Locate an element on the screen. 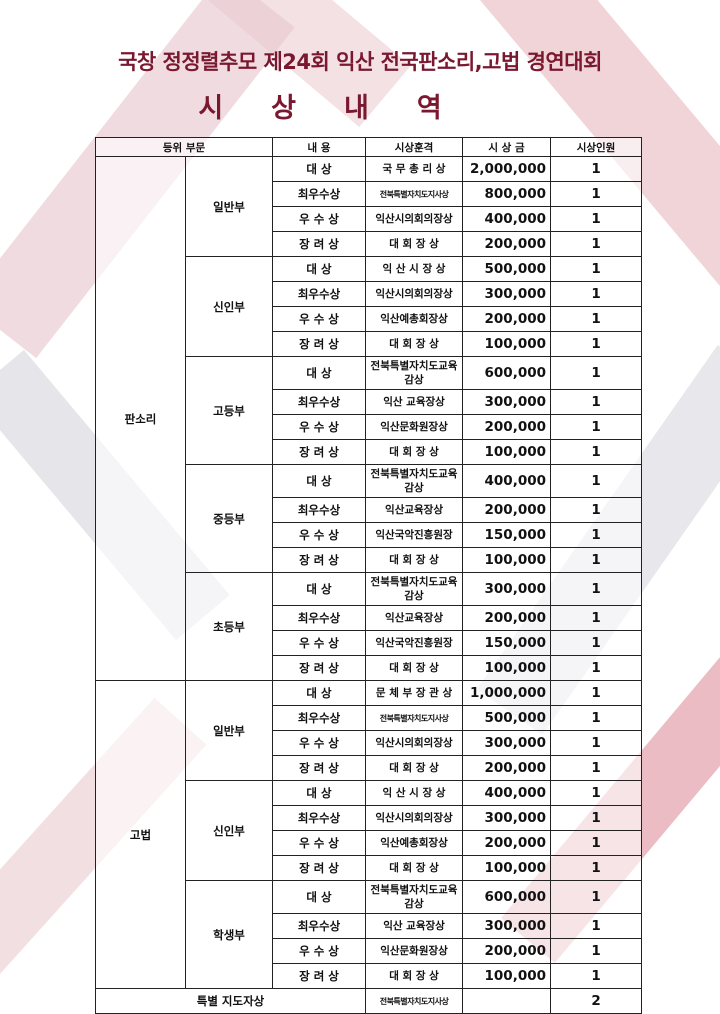 This screenshot has width=720, height=1014. category-cell: 고법 is located at coordinates (140, 834).